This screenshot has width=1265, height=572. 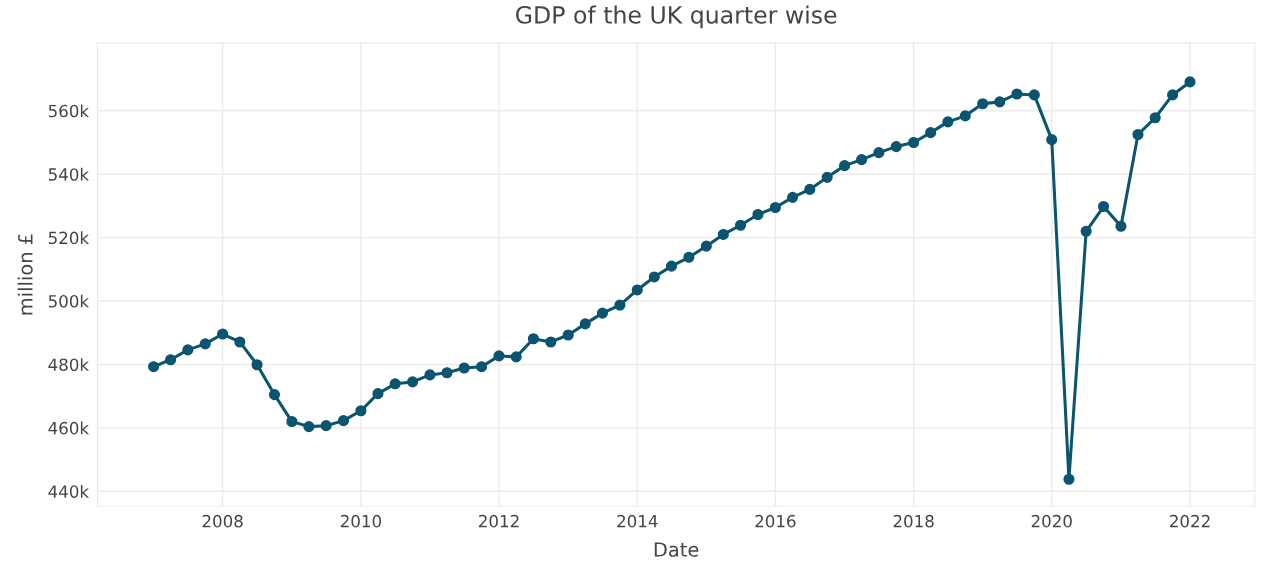 What do you see at coordinates (1051, 521) in the screenshot?
I see `x-tick-label: 2020` at bounding box center [1051, 521].